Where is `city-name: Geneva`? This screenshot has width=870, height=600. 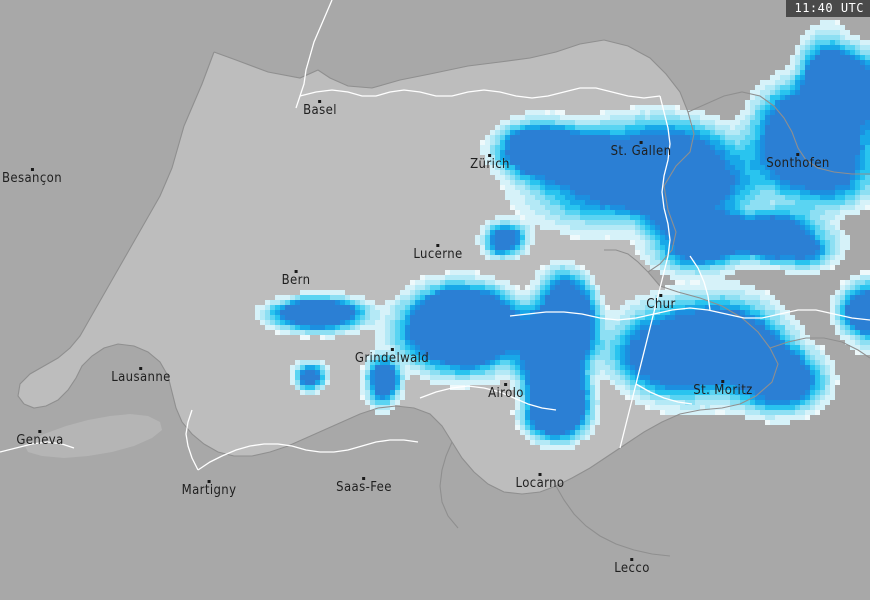 city-name: Geneva is located at coordinates (40, 440).